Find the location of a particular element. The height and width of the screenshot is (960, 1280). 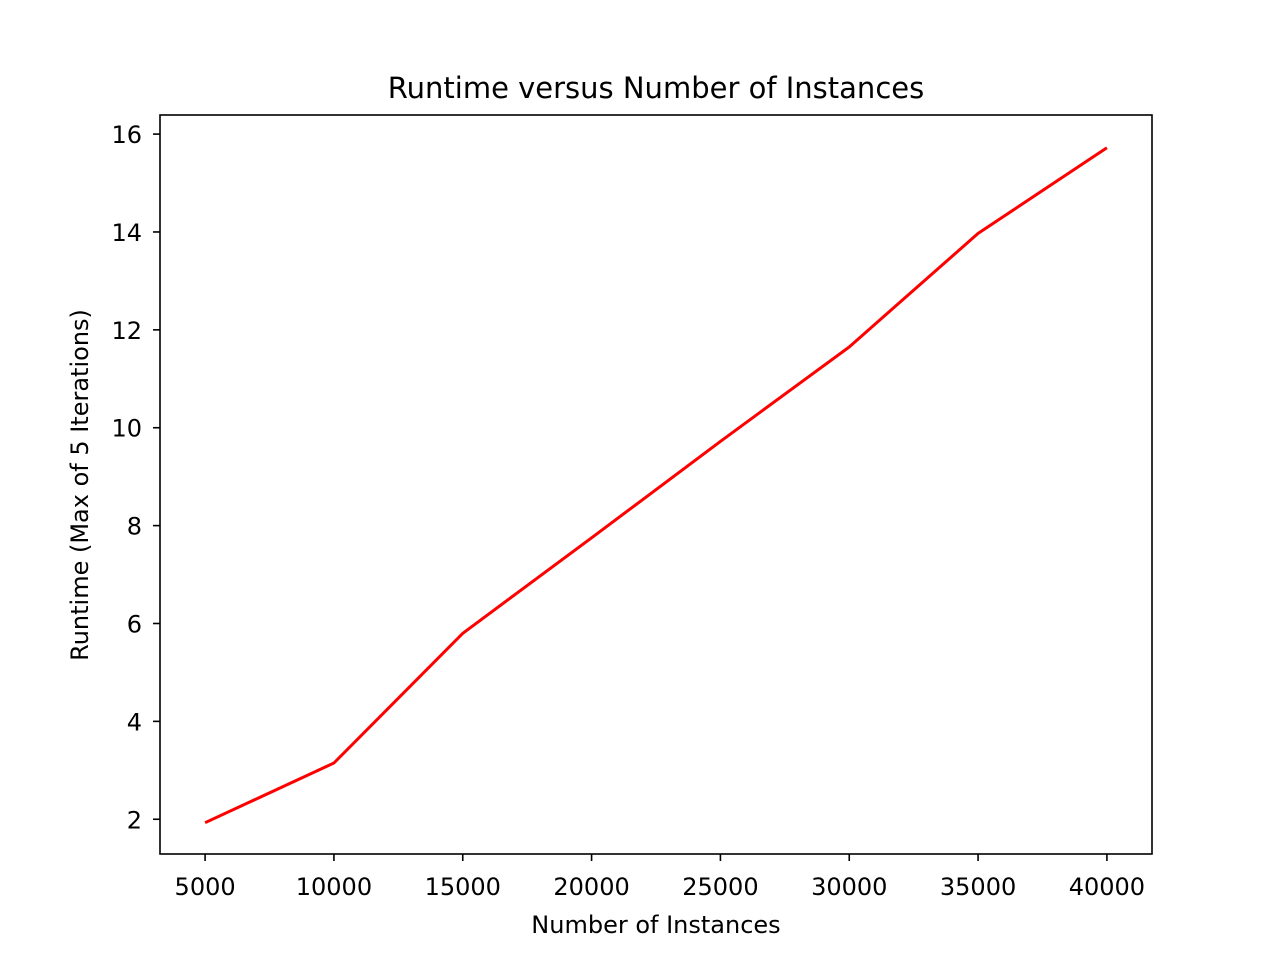

x-tick-label: 20000 is located at coordinates (591, 887).